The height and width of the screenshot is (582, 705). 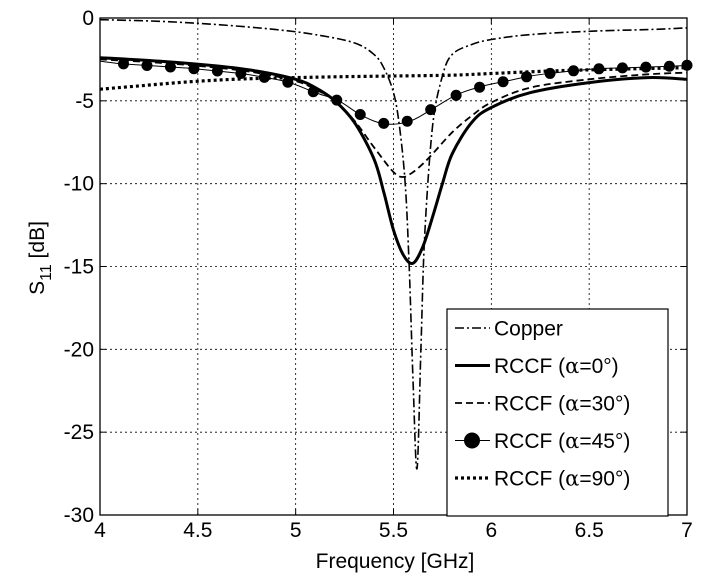 I want to click on y-tick-label: -20, so click(x=79, y=349).